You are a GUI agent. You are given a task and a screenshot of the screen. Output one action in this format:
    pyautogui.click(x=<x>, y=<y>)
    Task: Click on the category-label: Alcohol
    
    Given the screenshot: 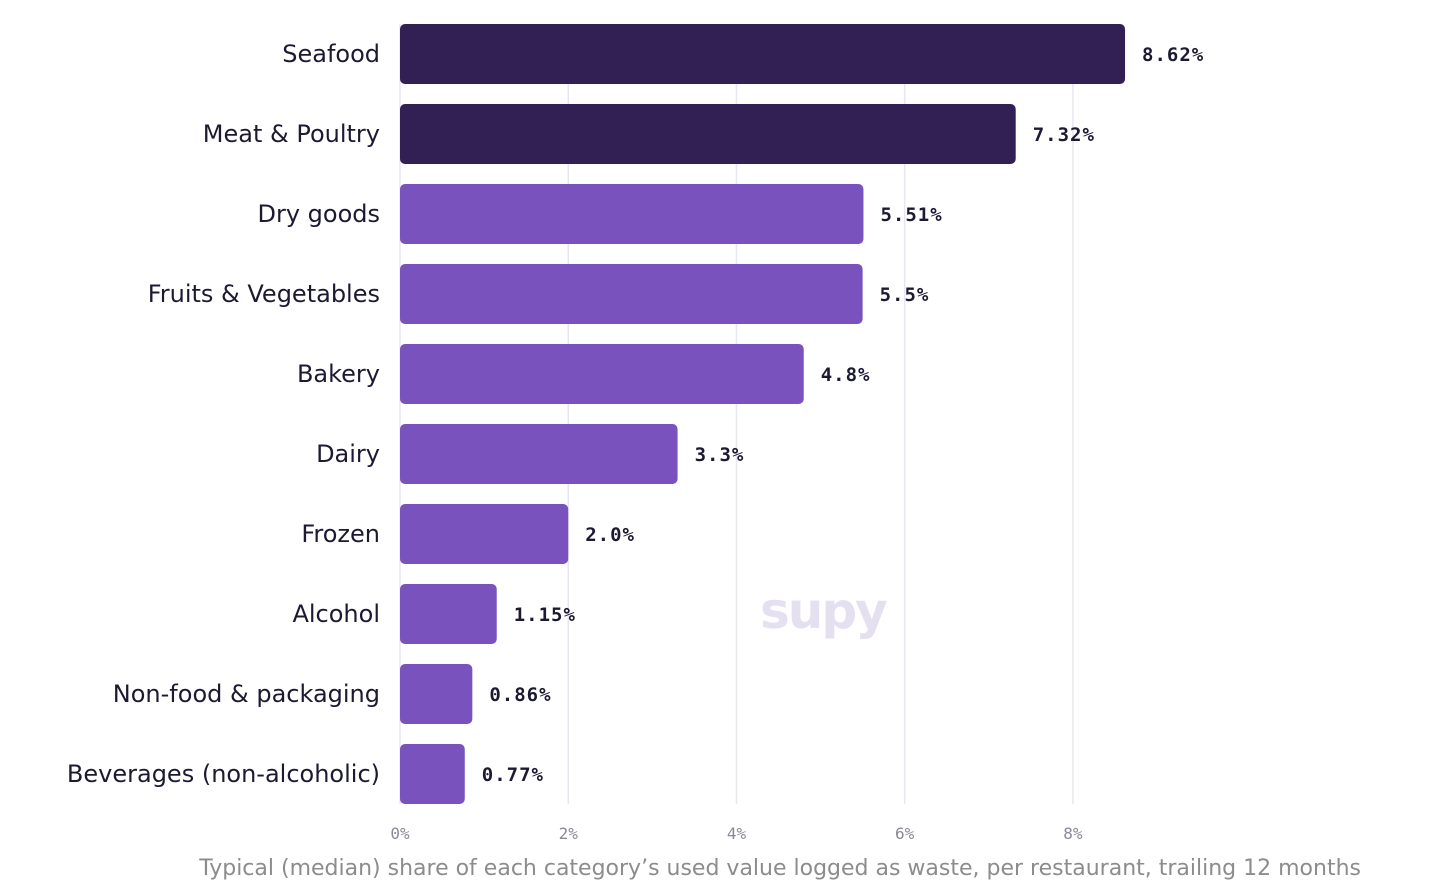 What is the action you would take?
    pyautogui.click(x=336, y=614)
    